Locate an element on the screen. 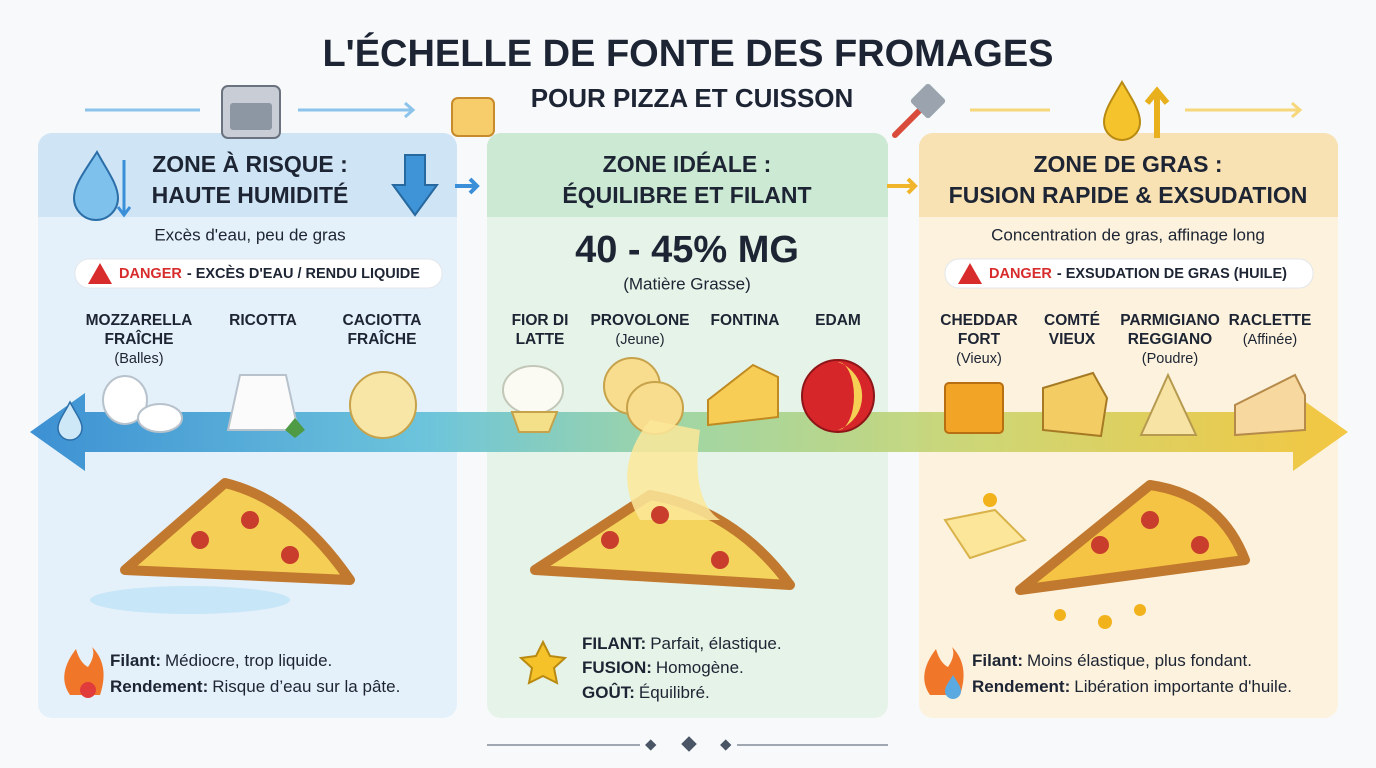  cheese-name: CACIOTTA is located at coordinates (382, 320).